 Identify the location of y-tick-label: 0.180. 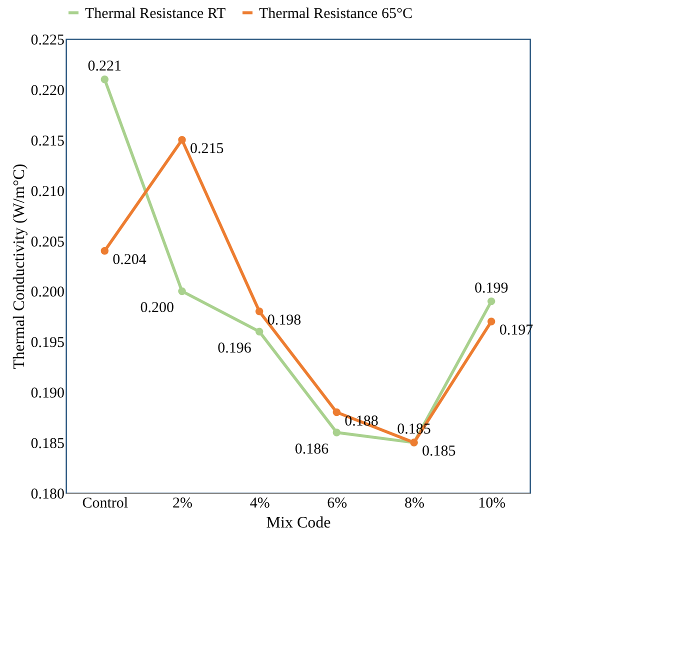
(47, 494).